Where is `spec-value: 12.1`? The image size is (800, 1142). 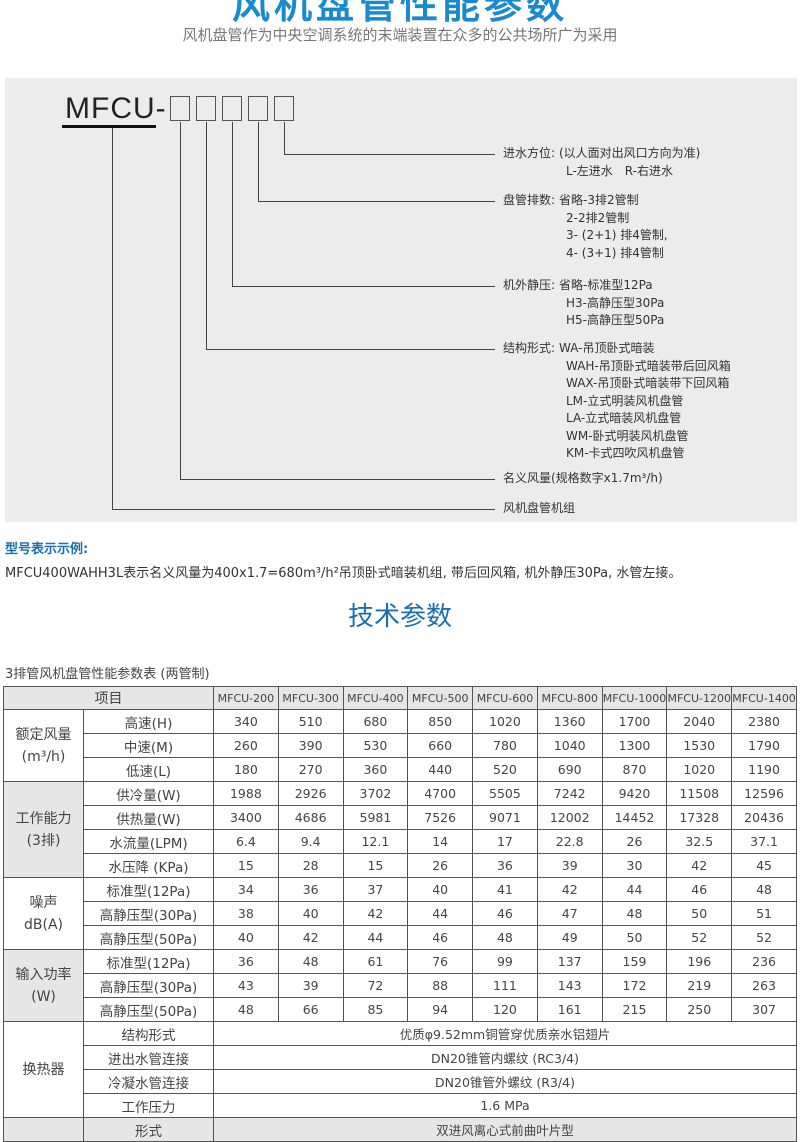 spec-value: 12.1 is located at coordinates (375, 841).